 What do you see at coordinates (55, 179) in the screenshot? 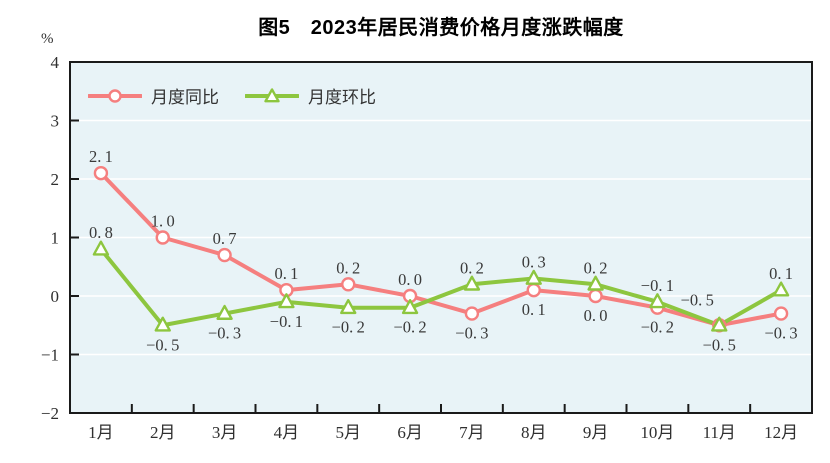
I see `svg-text: 2` at bounding box center [55, 179].